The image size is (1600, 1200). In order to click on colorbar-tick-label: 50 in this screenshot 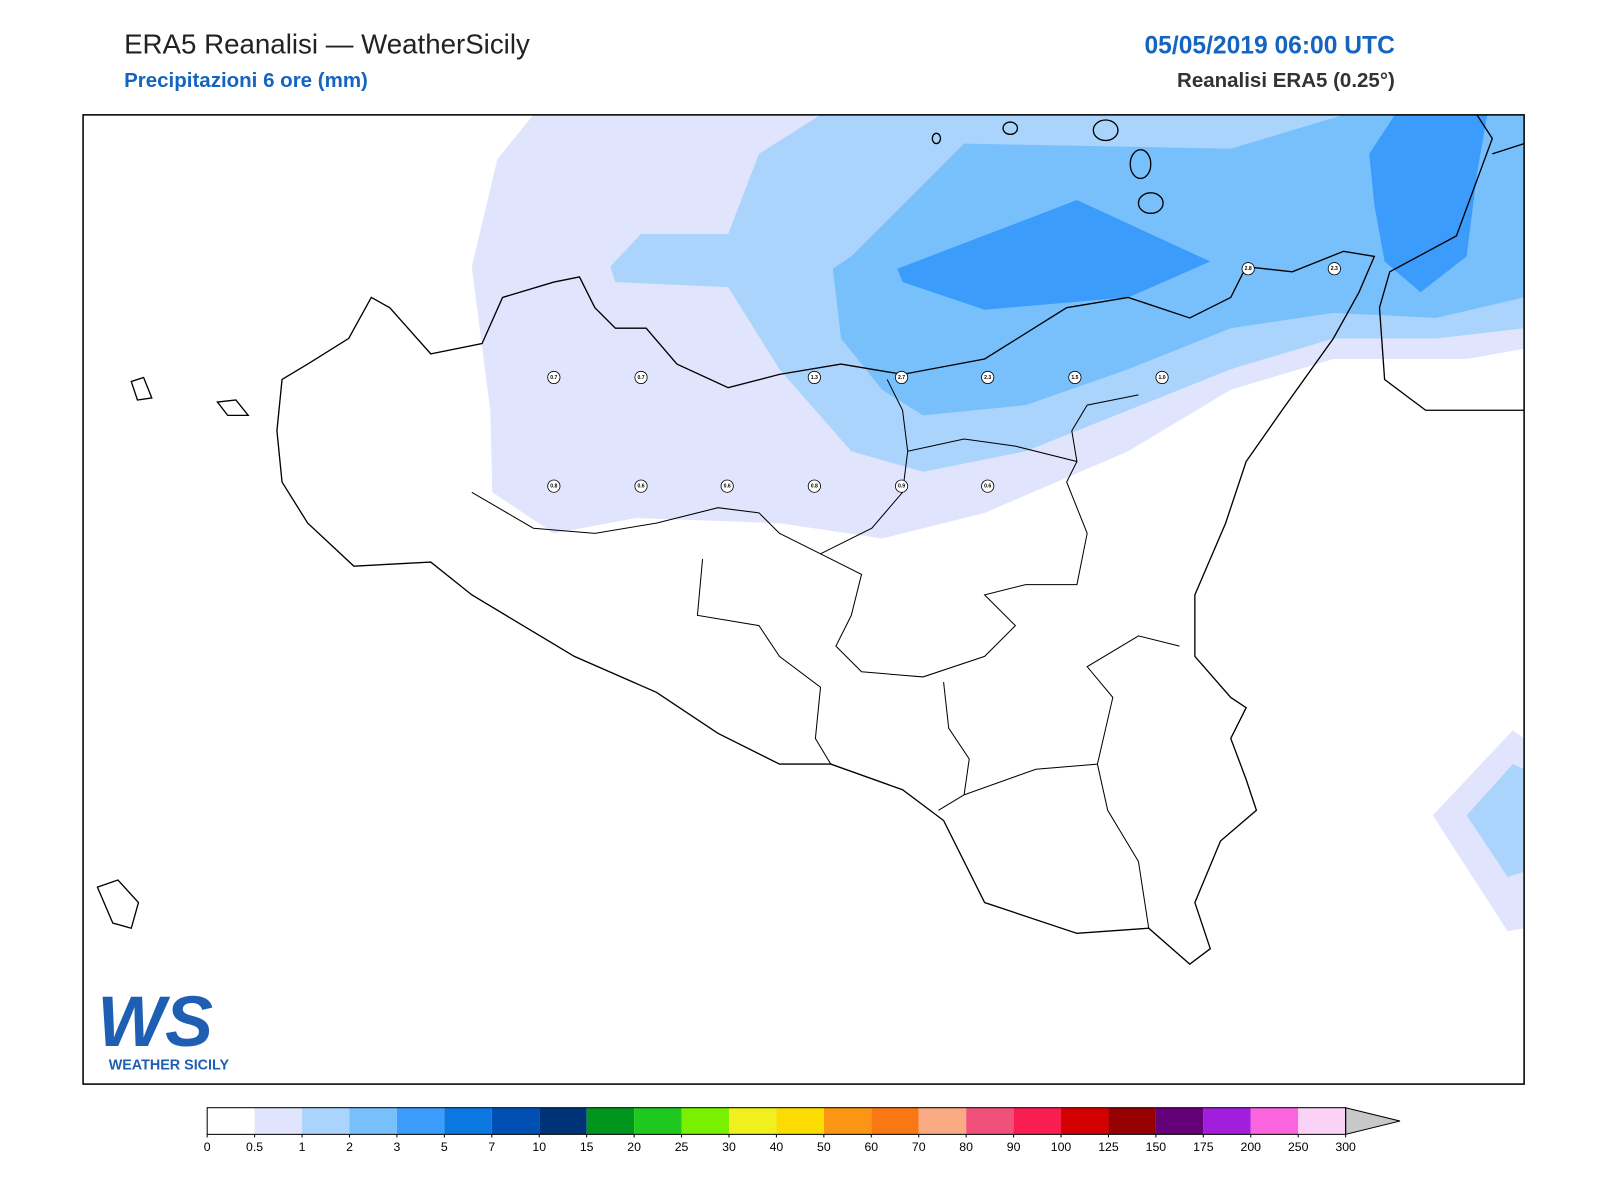, I will do `click(824, 1147)`.